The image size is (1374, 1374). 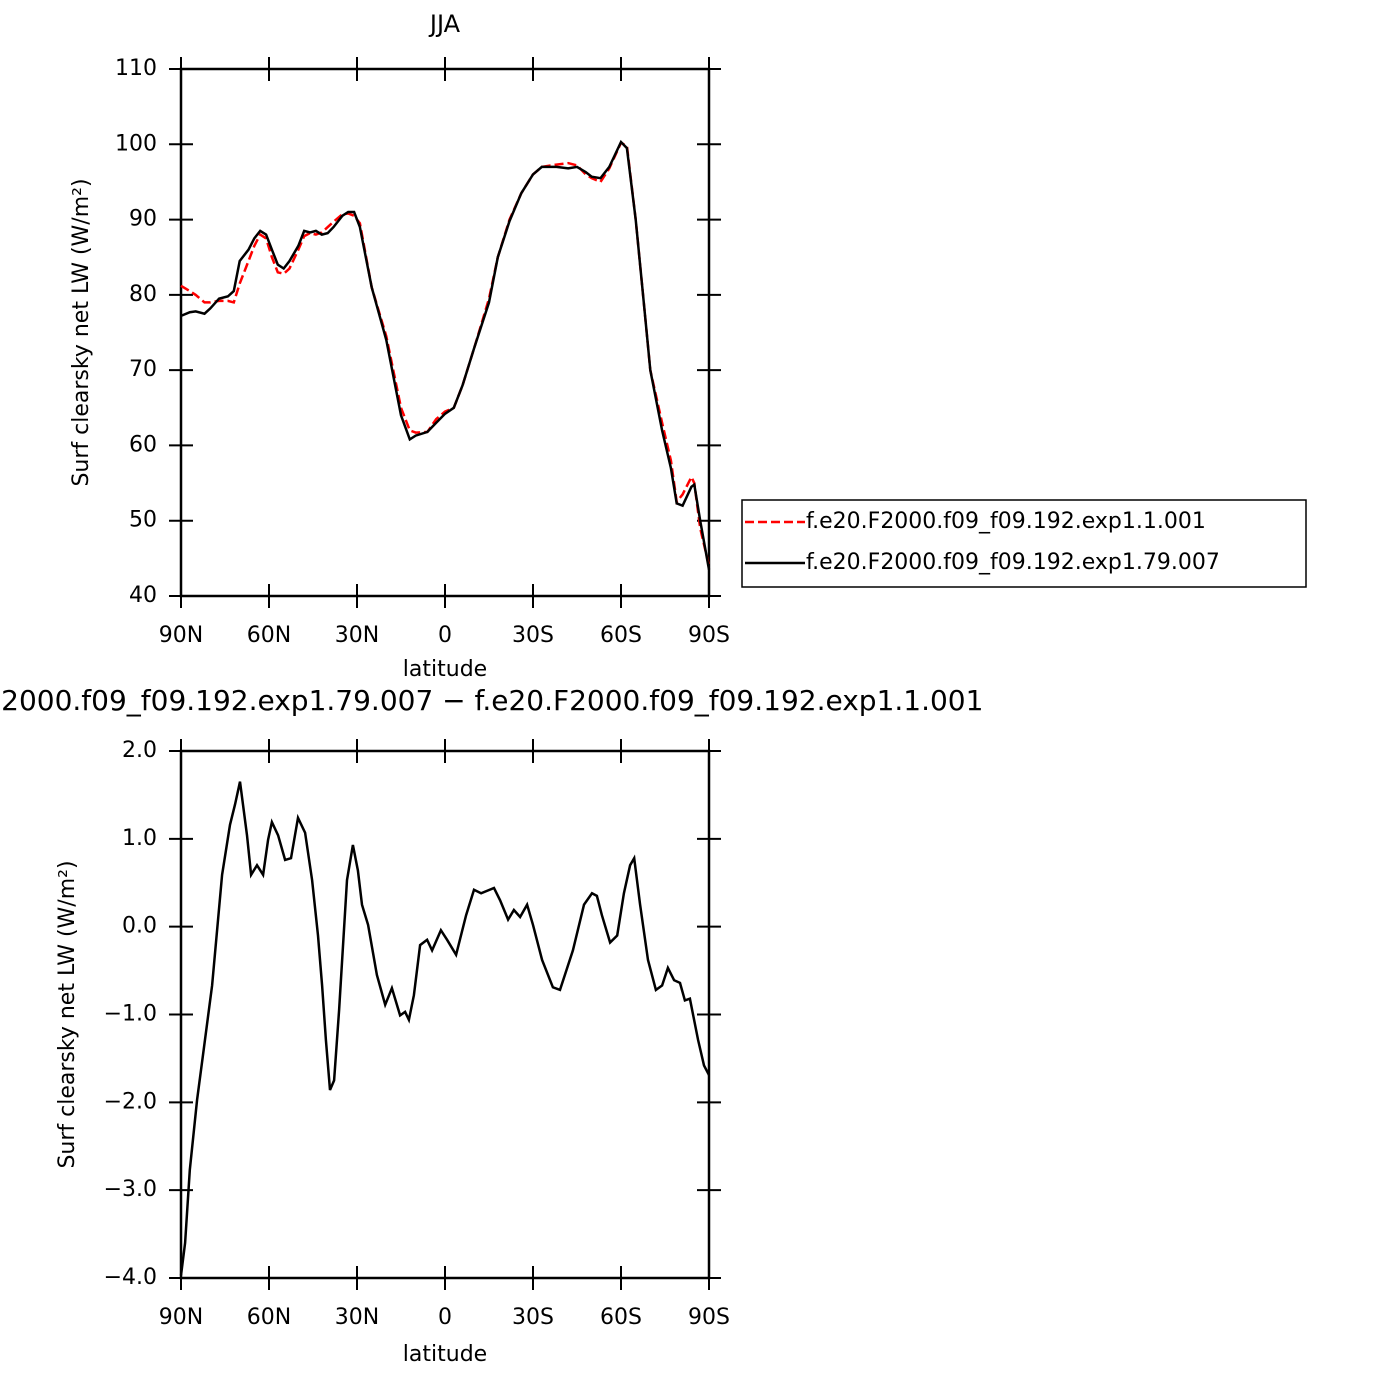 What do you see at coordinates (139, 838) in the screenshot?
I see `y-tick-label: 1.0` at bounding box center [139, 838].